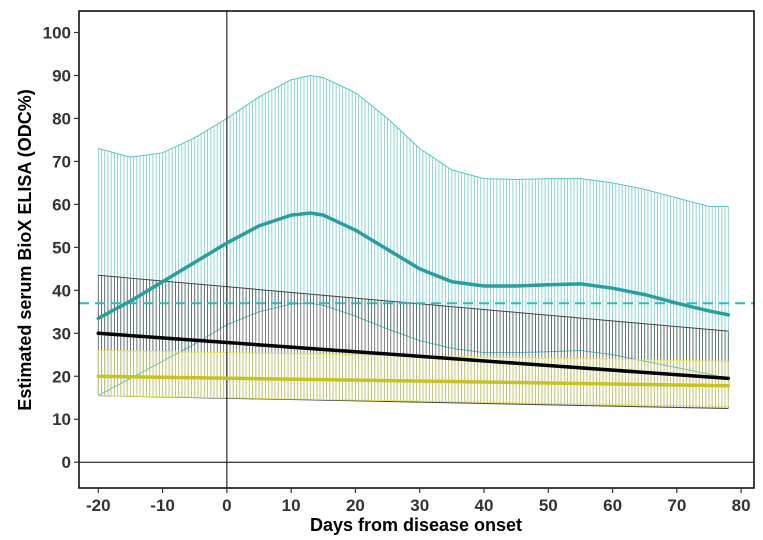 Image resolution: width=763 pixels, height=540 pixels. Describe the element at coordinates (61, 204) in the screenshot. I see `y-tick-label: 60` at that location.